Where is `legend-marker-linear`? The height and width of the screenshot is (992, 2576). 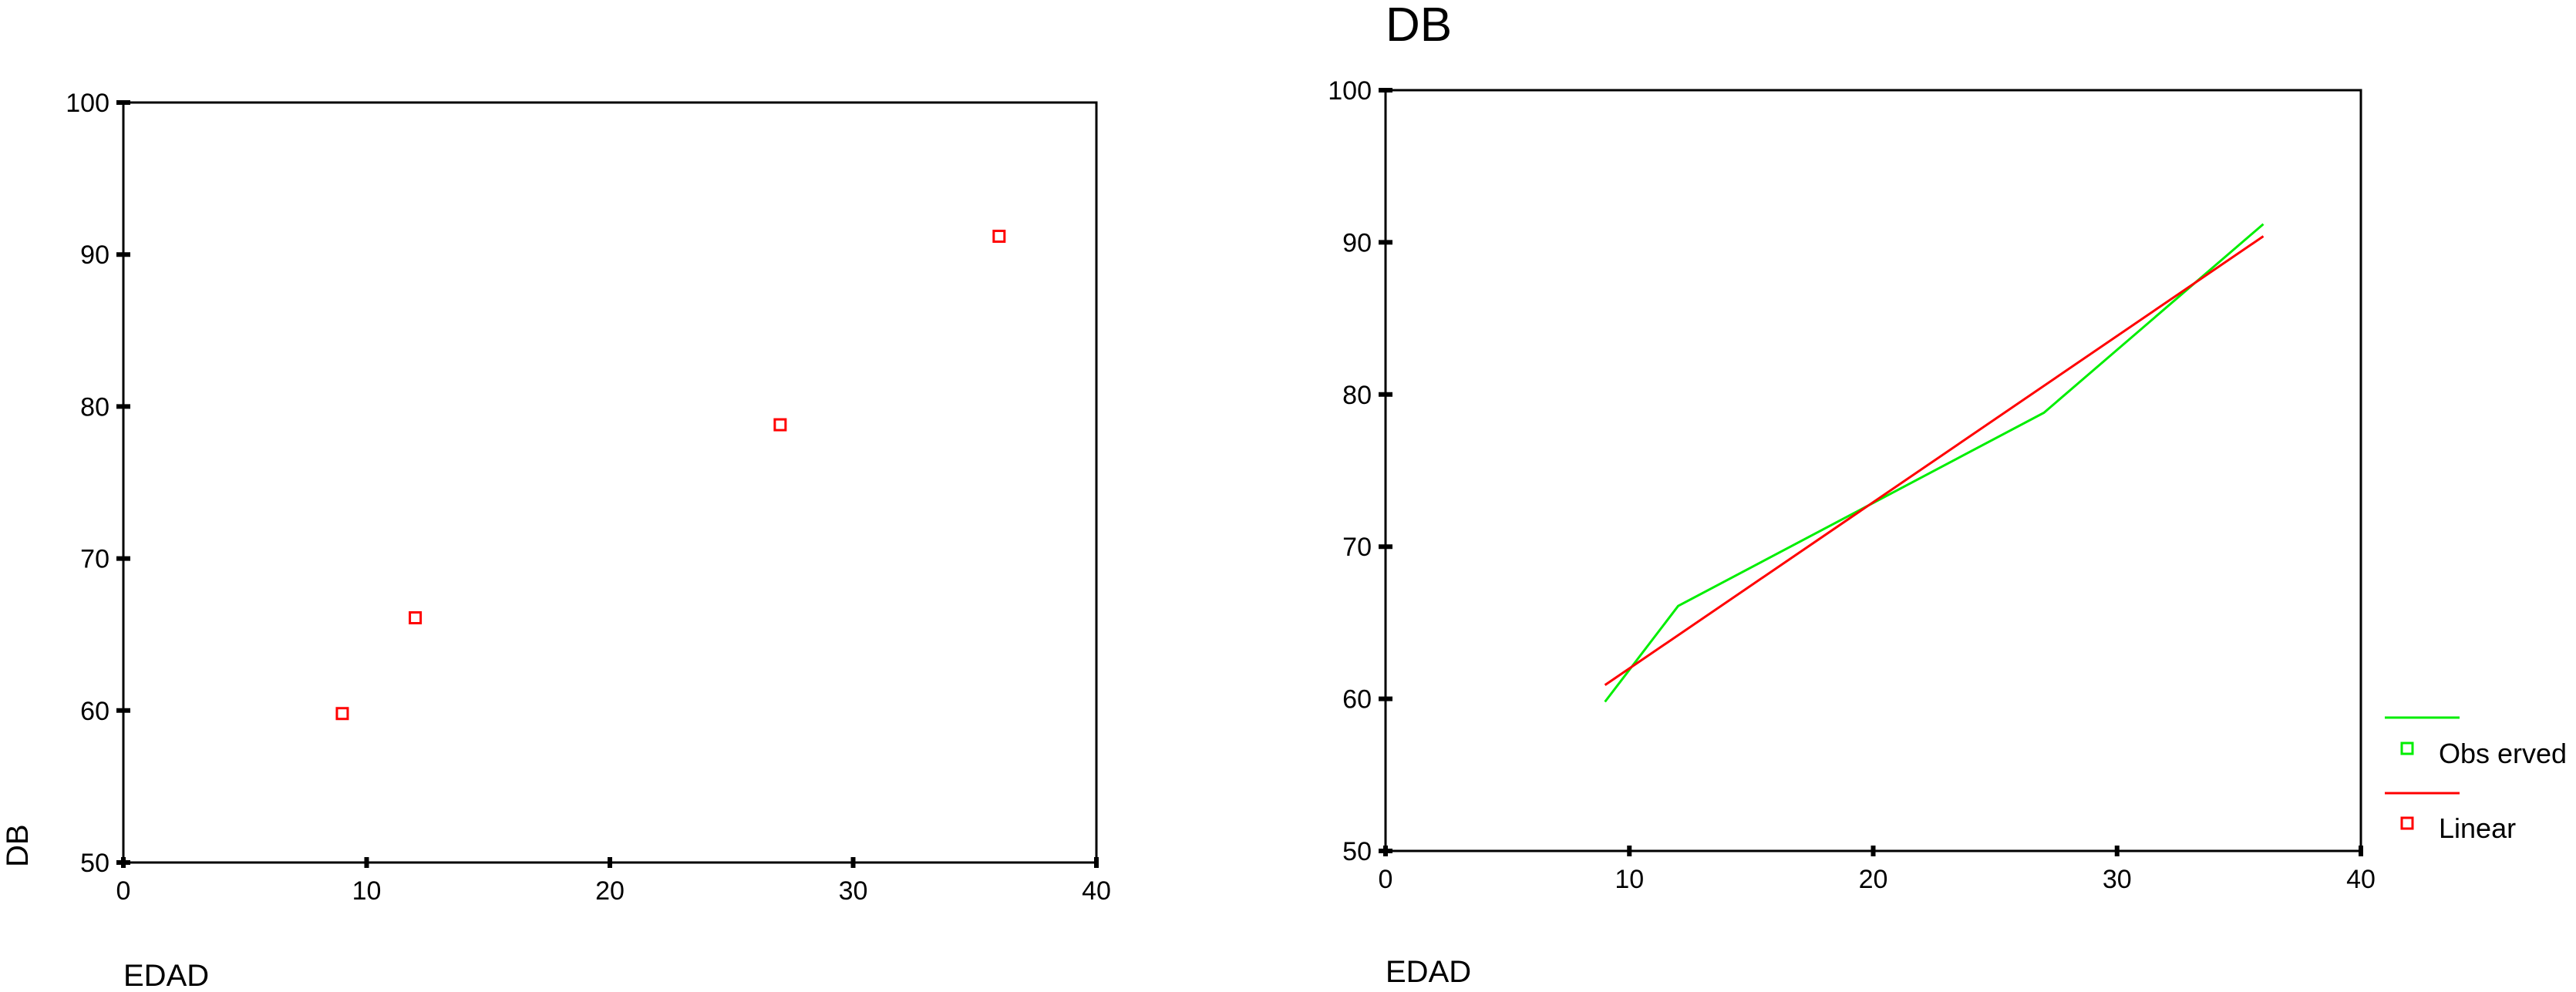
legend-marker-linear is located at coordinates (2407, 823).